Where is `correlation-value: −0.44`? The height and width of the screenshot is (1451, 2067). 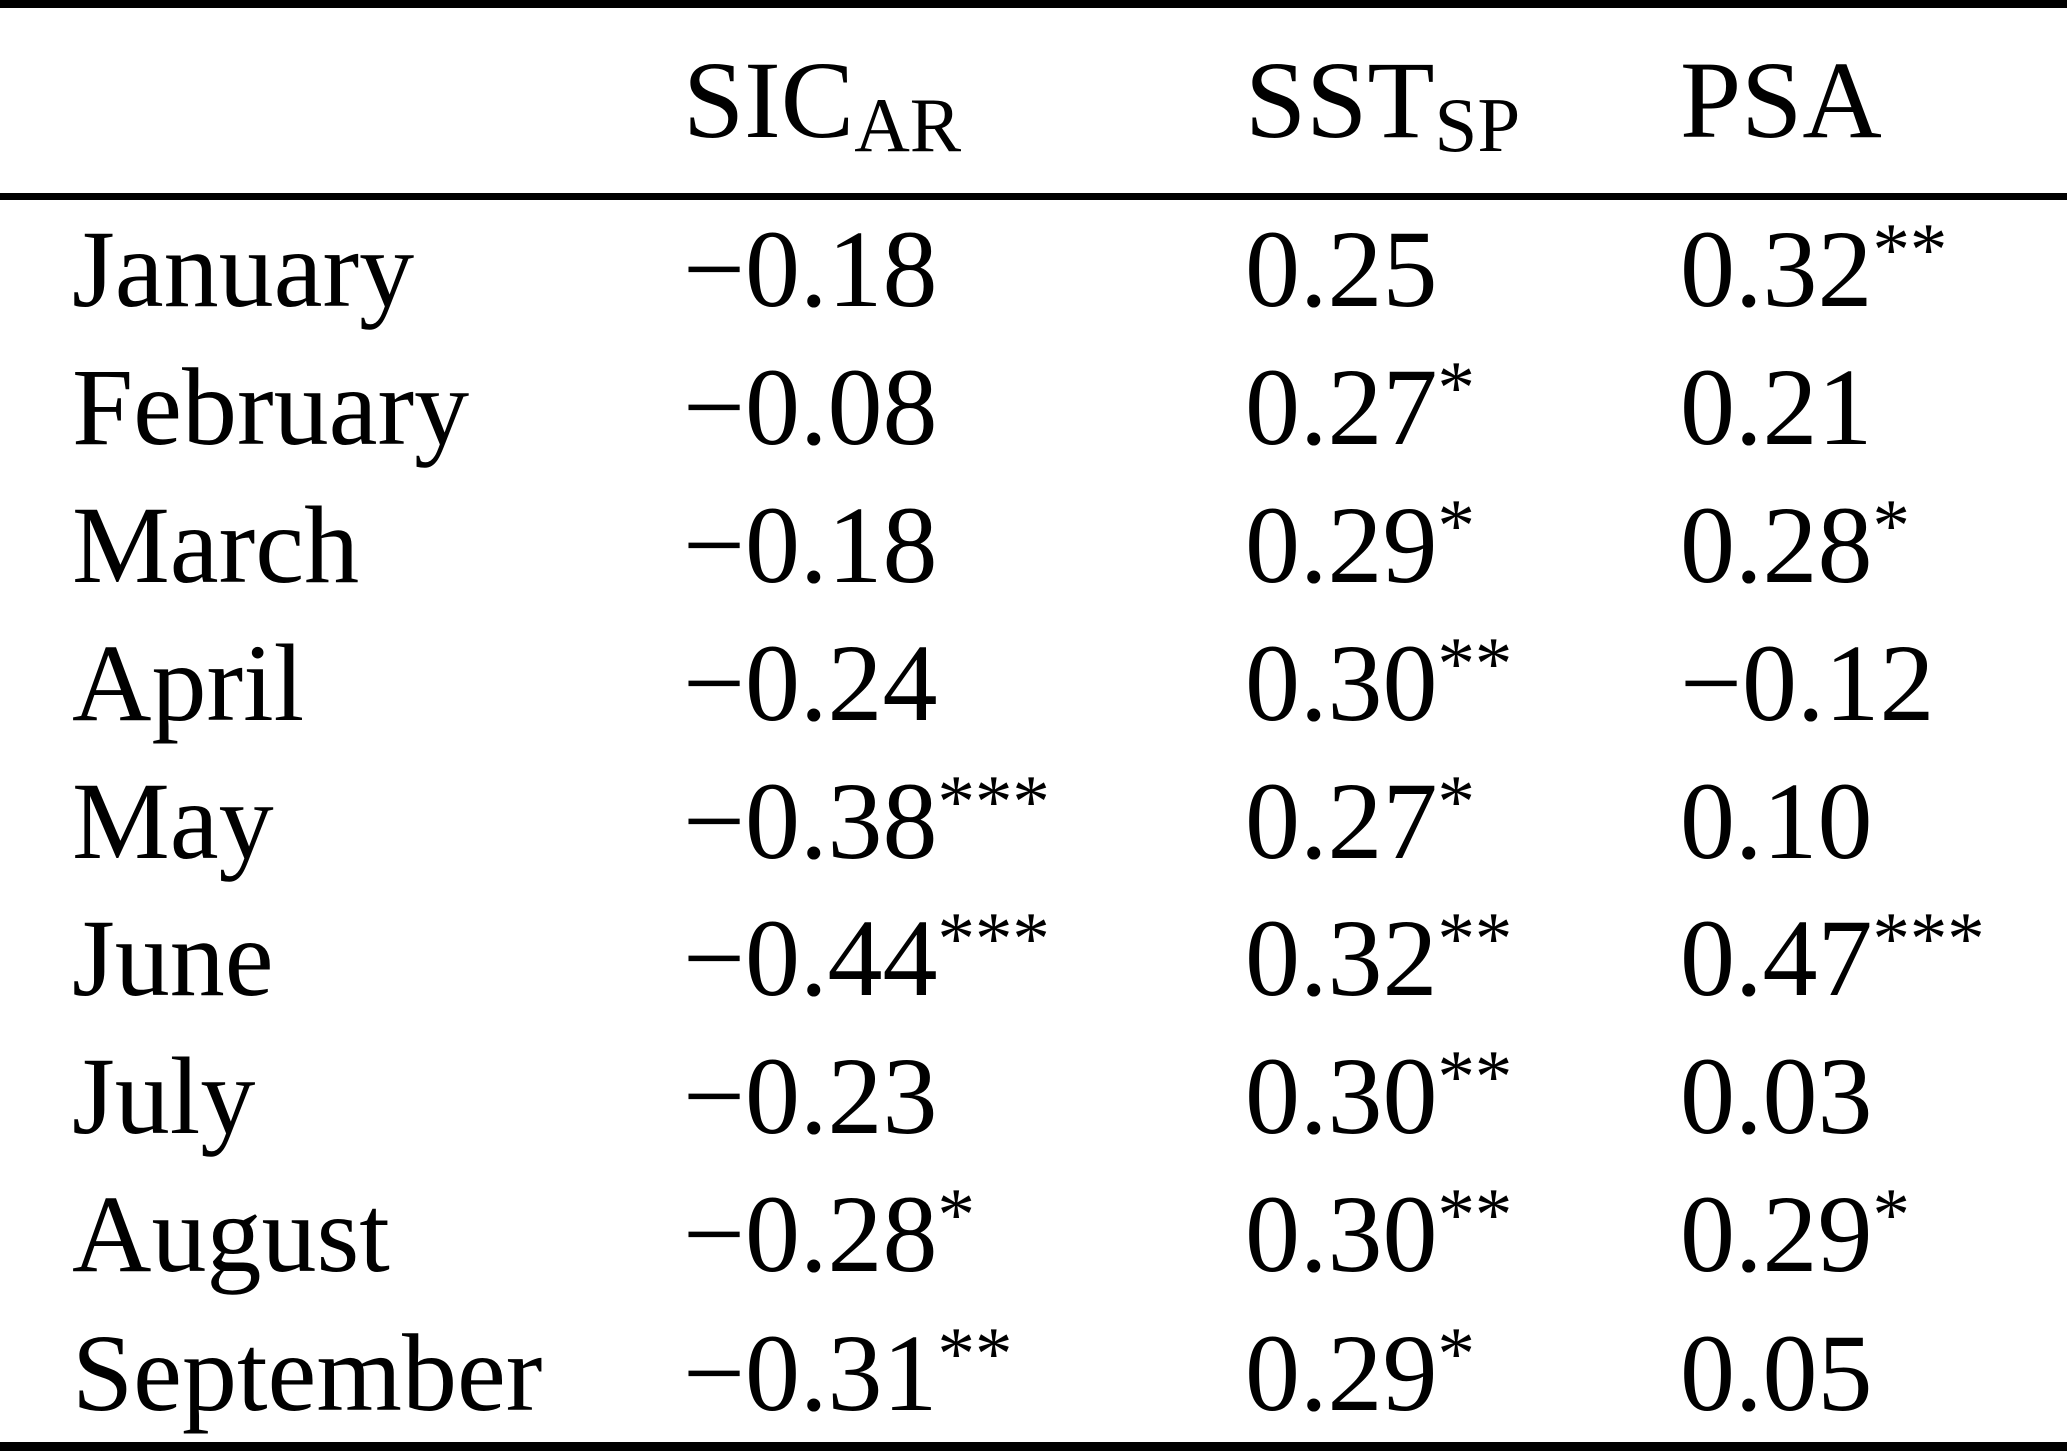
correlation-value: −0.44 is located at coordinates (810, 958).